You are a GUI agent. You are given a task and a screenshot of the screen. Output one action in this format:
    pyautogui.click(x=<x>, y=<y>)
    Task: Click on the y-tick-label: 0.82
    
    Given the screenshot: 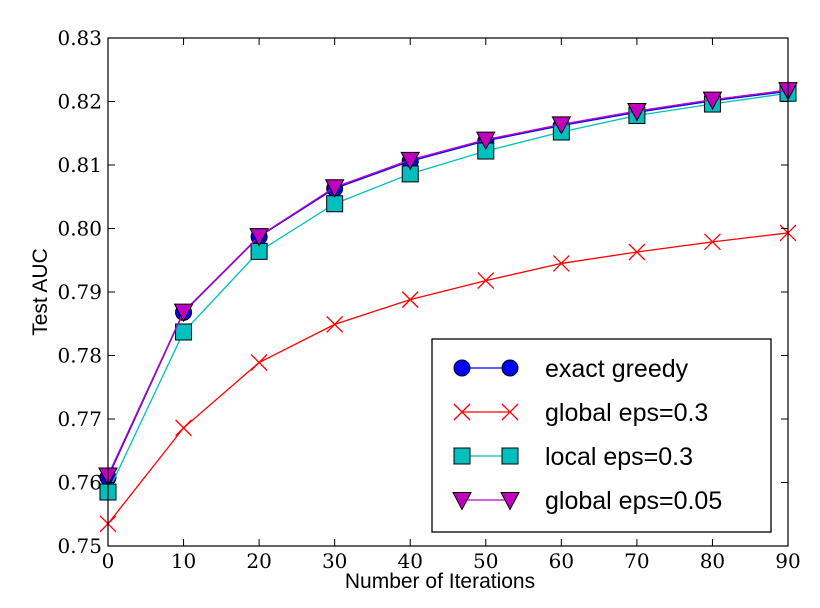 What is the action you would take?
    pyautogui.click(x=79, y=102)
    